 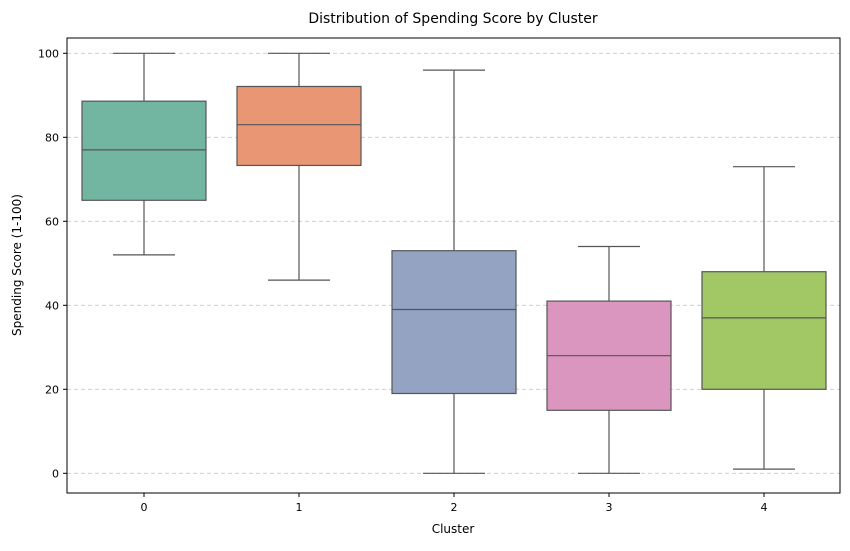 What do you see at coordinates (17, 265) in the screenshot?
I see `y-axis-label: Spending Score (1-100)` at bounding box center [17, 265].